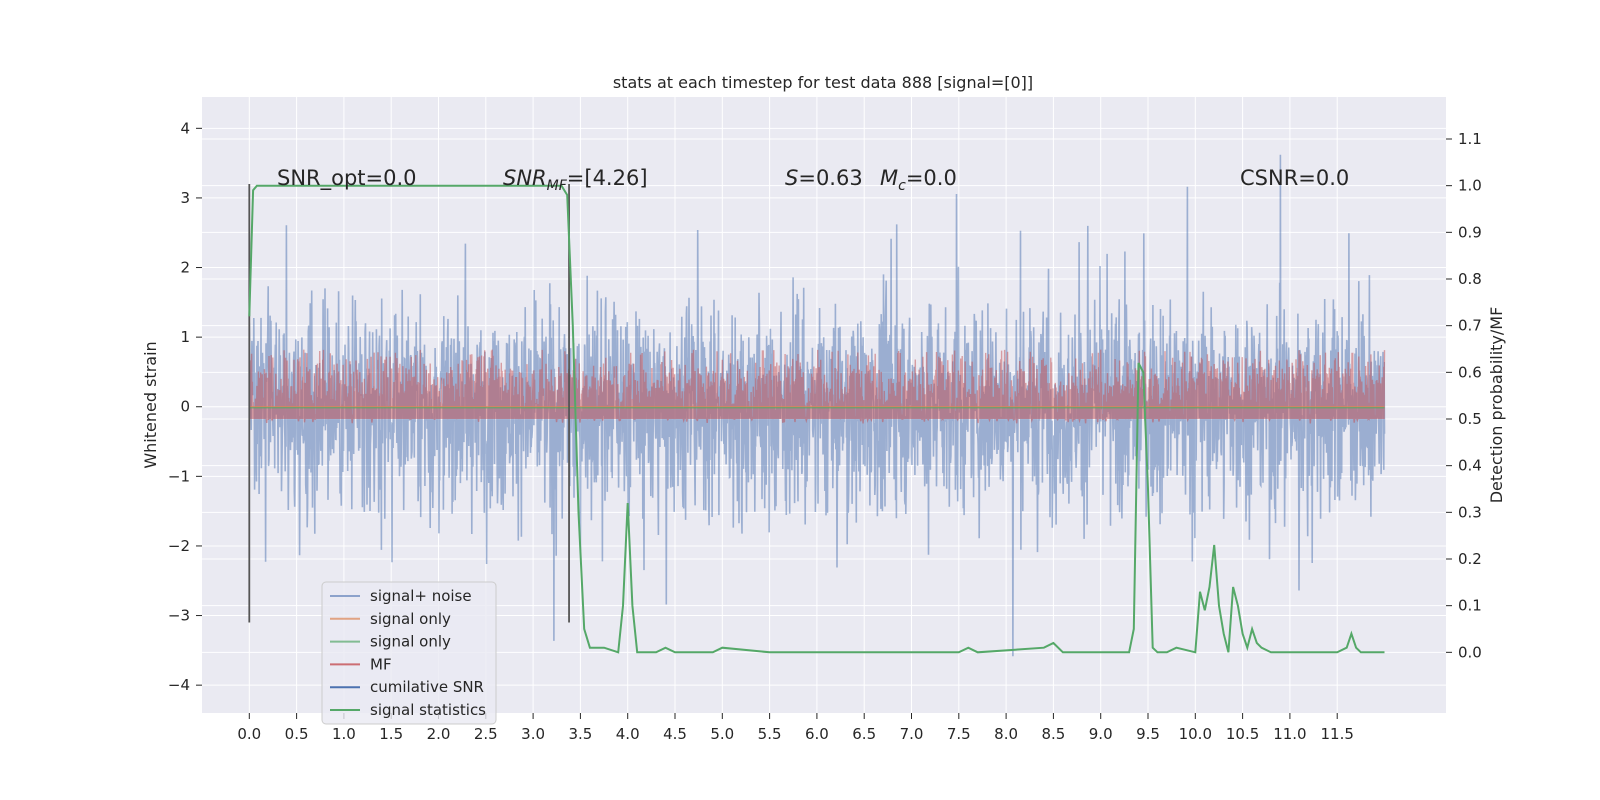 This screenshot has height=800, width=1600. I want to click on x-tick-label: 10.5, so click(1242, 734).